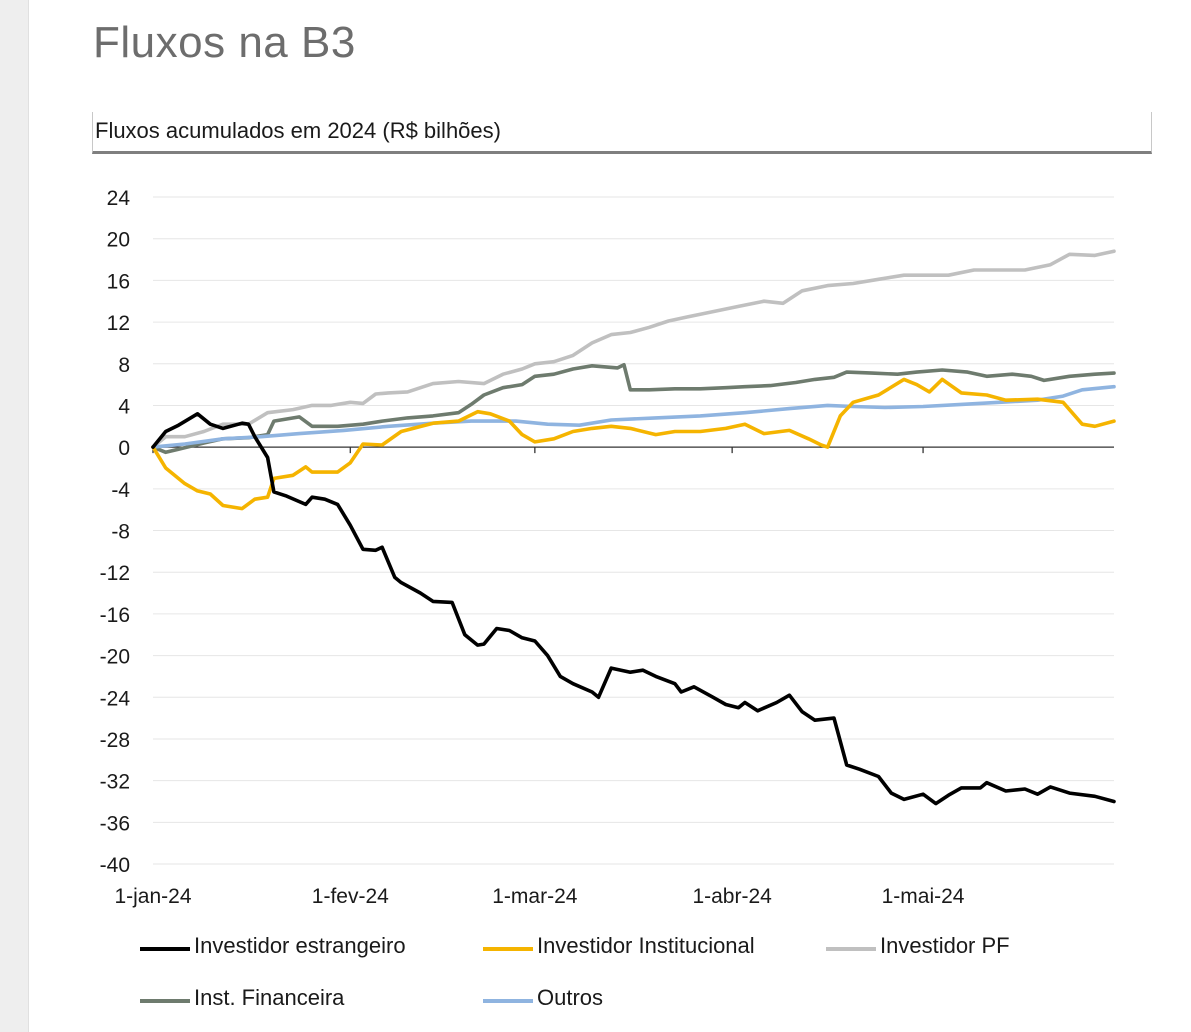  I want to click on series-line-outros, so click(633, 416).